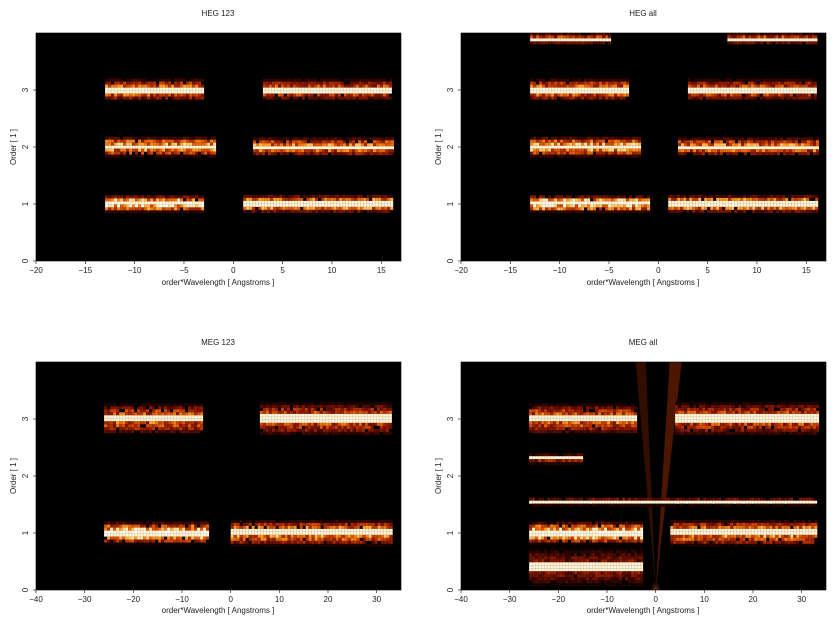 This screenshot has height=627, width=836. Describe the element at coordinates (655, 577) in the screenshot. I see `zero-order-spot` at that location.